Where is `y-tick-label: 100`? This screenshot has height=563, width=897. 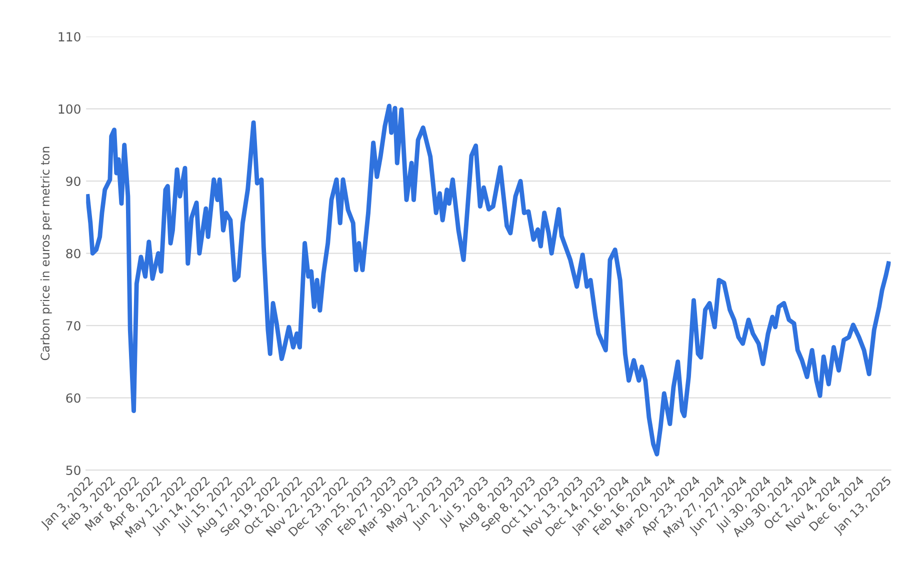 y-tick-label: 100 is located at coordinates (69, 109).